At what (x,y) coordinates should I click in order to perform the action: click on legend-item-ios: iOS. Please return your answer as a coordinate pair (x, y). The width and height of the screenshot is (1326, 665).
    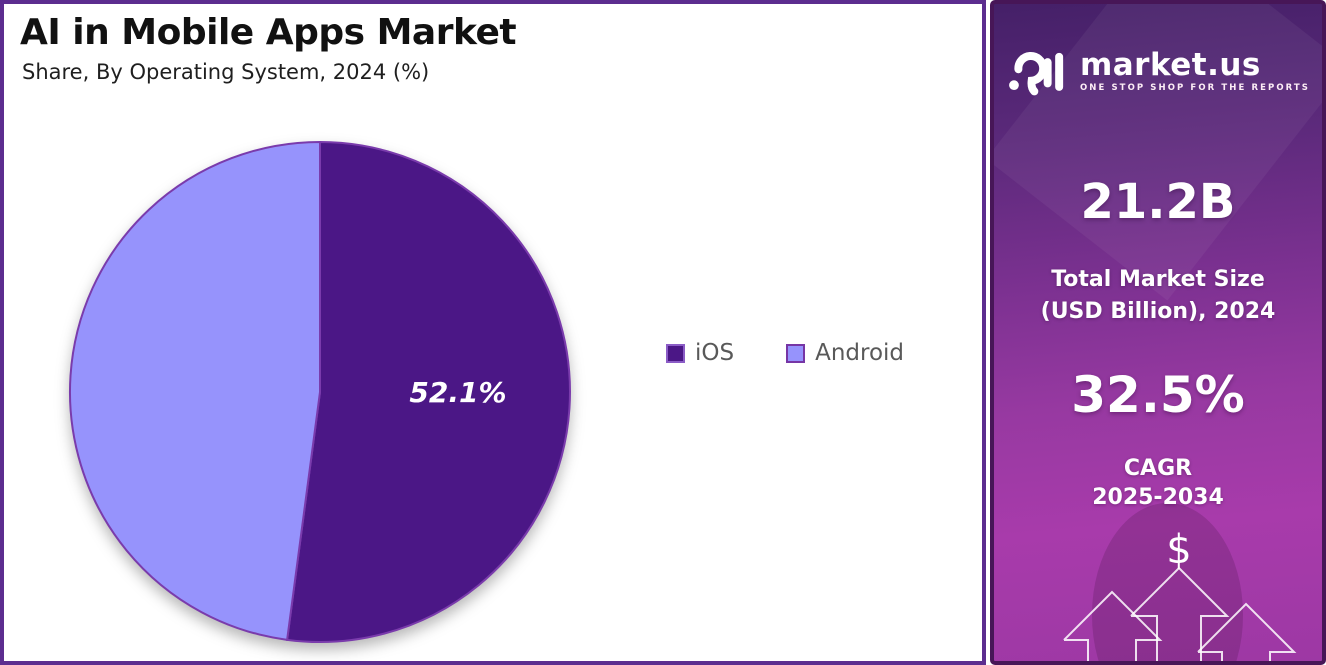
    Looking at the image, I should click on (700, 353).